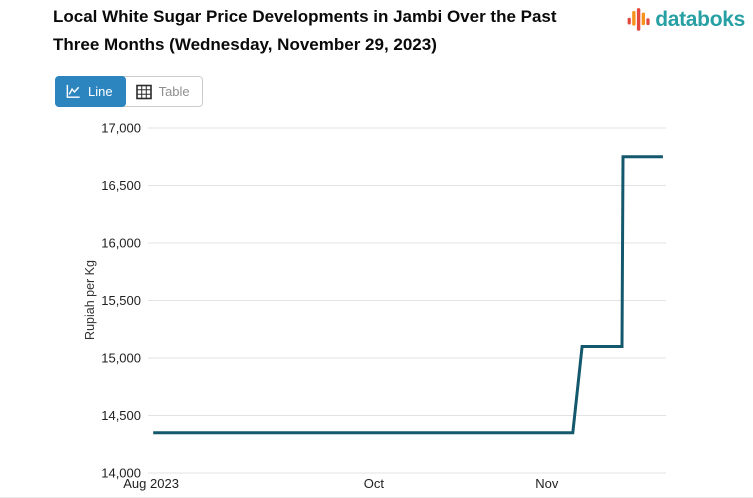 This screenshot has width=753, height=498. Describe the element at coordinates (121, 128) in the screenshot. I see `y-tick-label: 17,000` at that location.